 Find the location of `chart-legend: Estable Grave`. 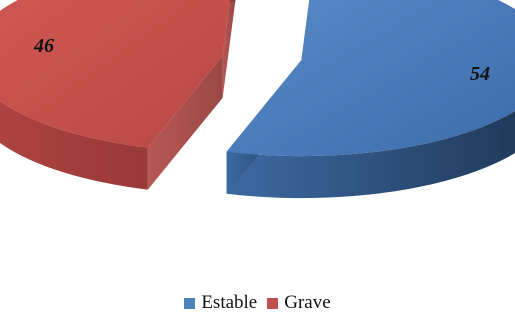

chart-legend: Estable Grave is located at coordinates (257, 303).